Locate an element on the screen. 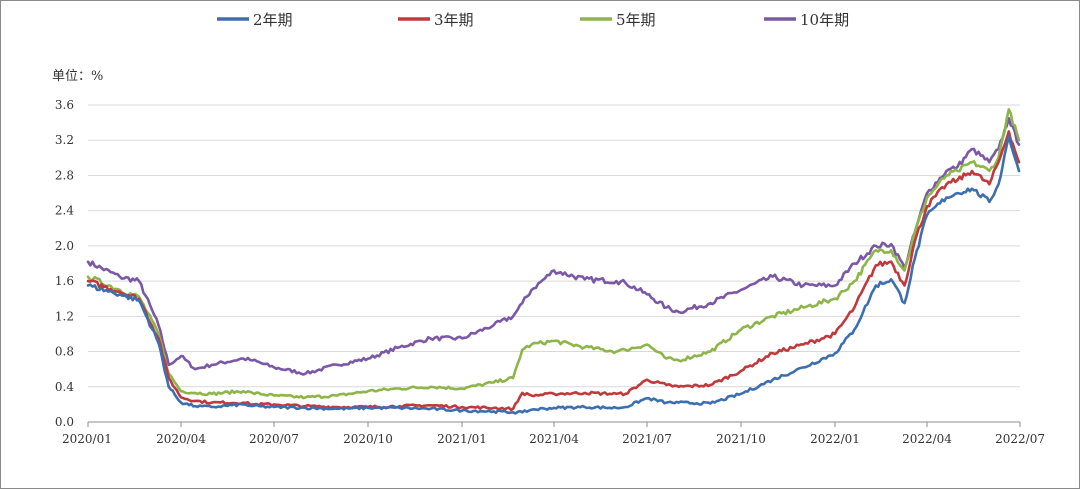 This screenshot has height=489, width=1080. legend-label: 5年期 is located at coordinates (636, 20).